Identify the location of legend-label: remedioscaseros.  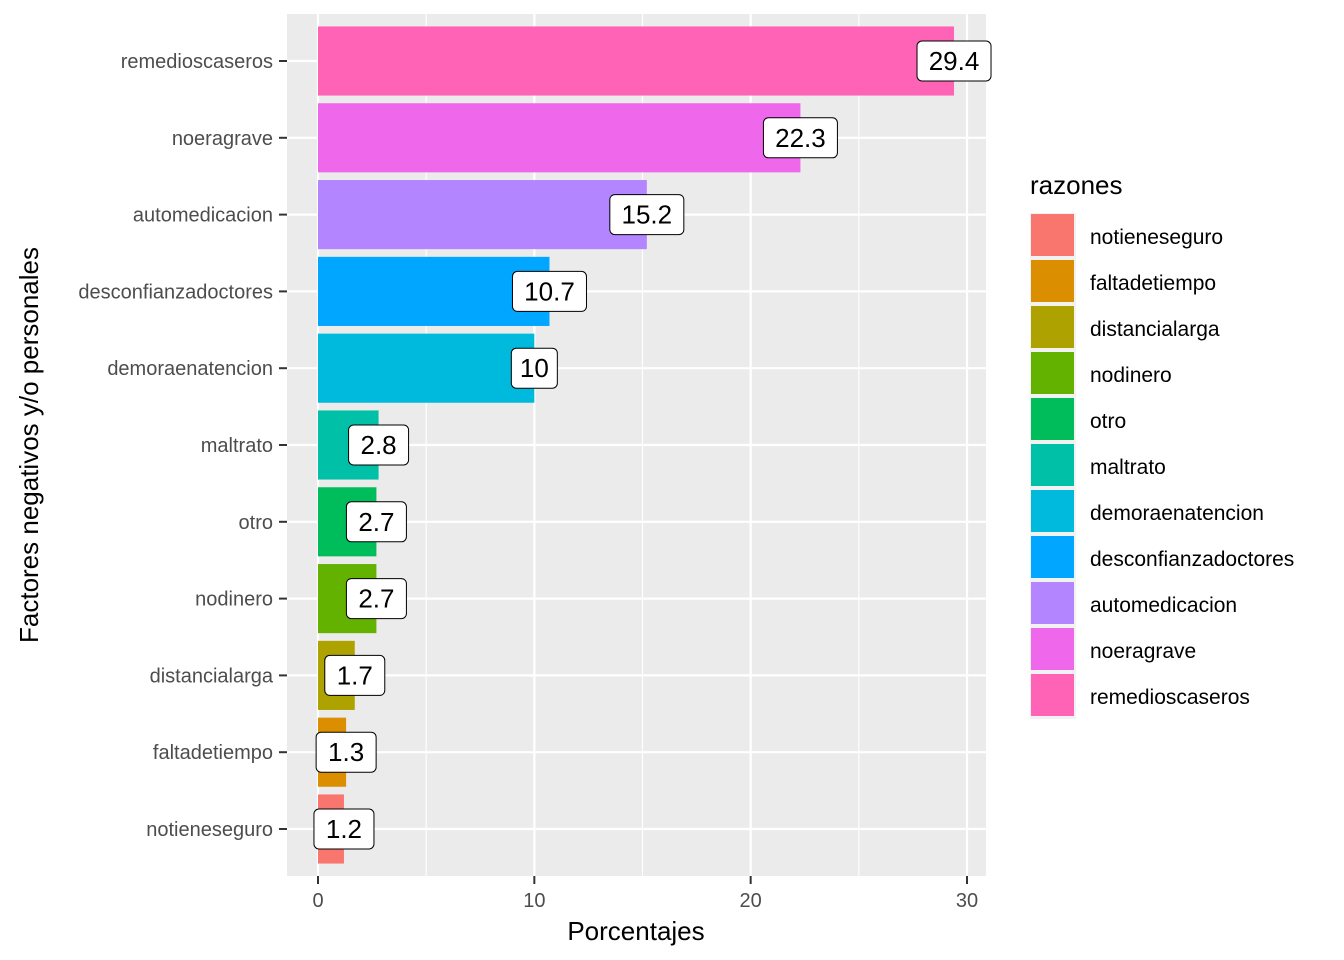
(1170, 697).